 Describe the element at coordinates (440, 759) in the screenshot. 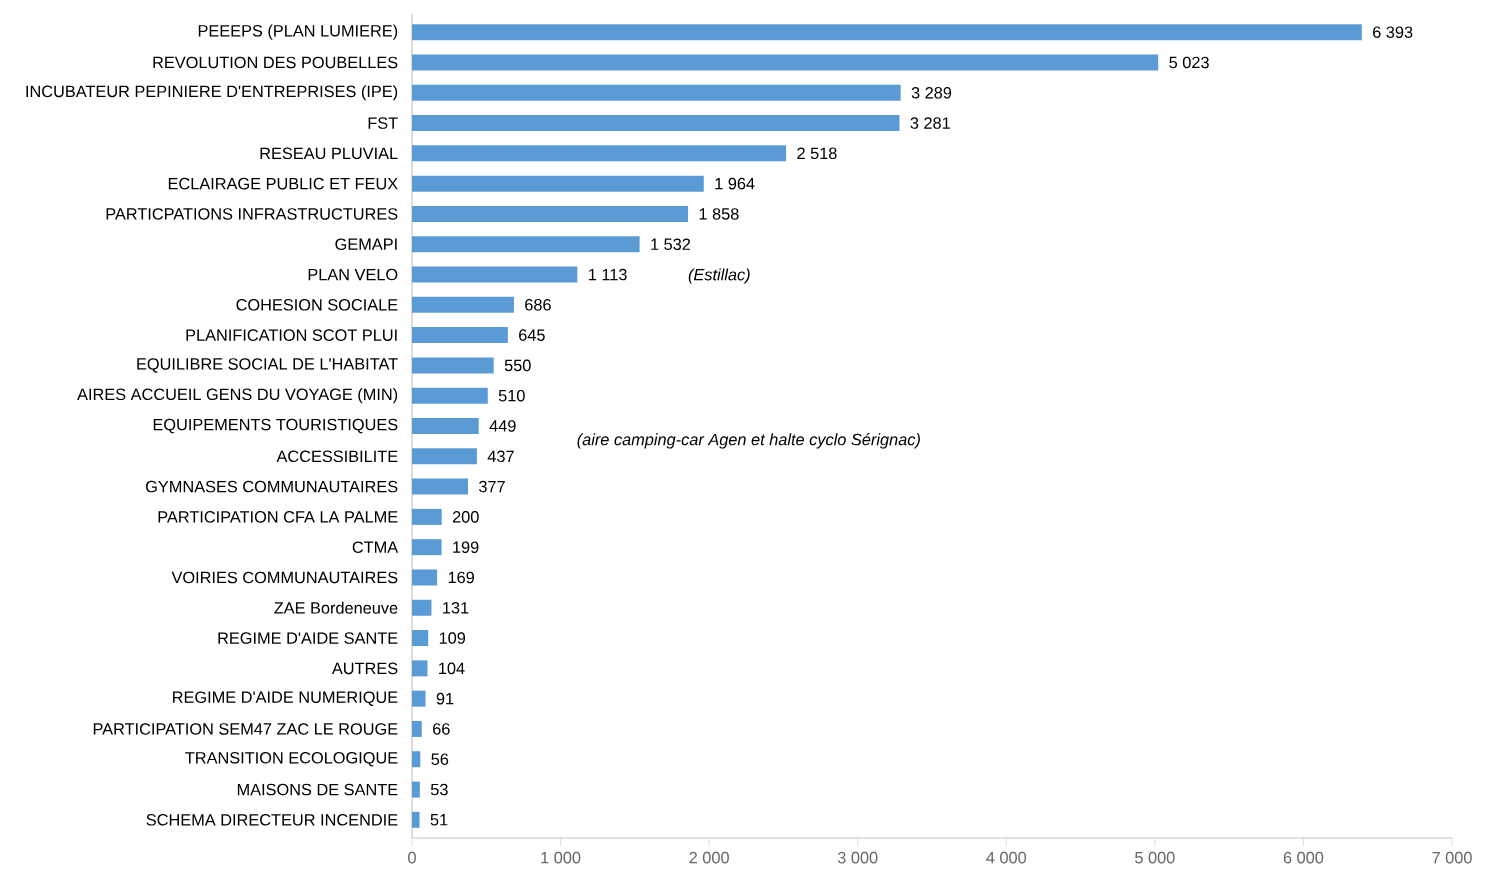

I see `data-label: 56` at that location.